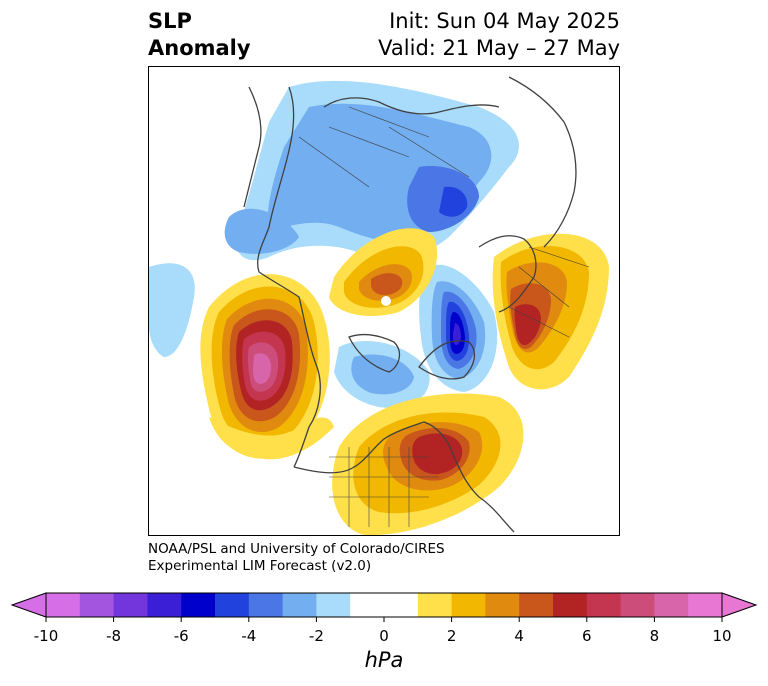 Image resolution: width=768 pixels, height=686 pixels. What do you see at coordinates (170, 21) in the screenshot?
I see `title-line-1: SLP` at bounding box center [170, 21].